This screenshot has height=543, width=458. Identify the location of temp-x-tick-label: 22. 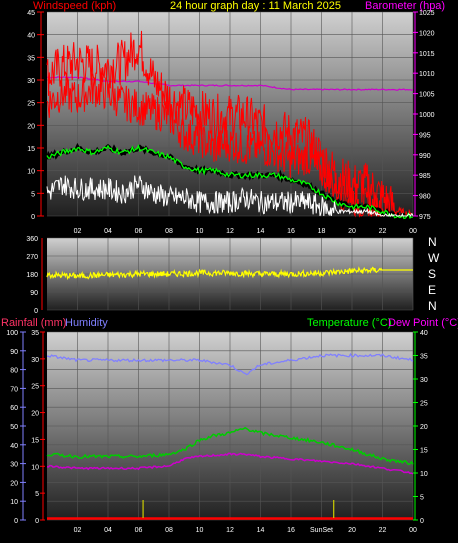
(383, 530).